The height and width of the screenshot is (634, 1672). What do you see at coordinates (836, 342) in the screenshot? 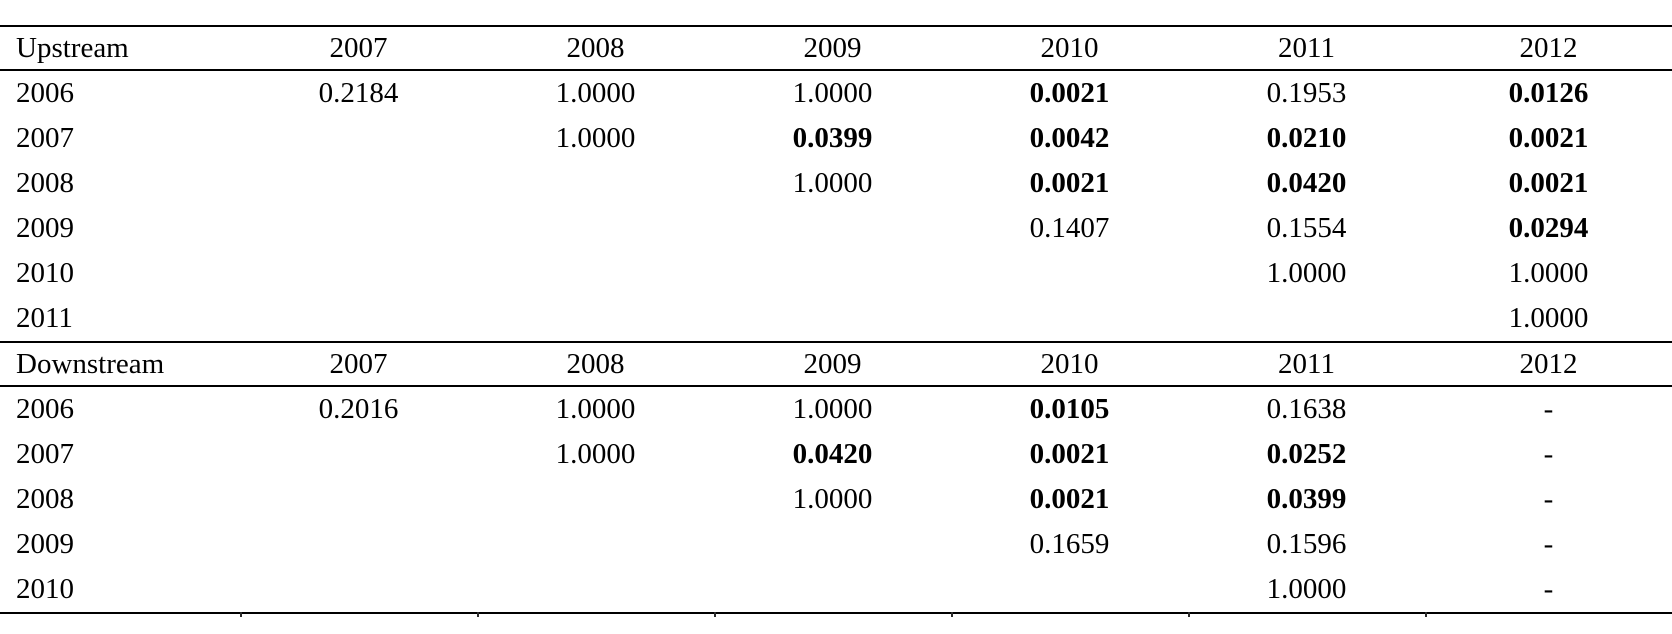
I see `section-divider-rule` at bounding box center [836, 342].